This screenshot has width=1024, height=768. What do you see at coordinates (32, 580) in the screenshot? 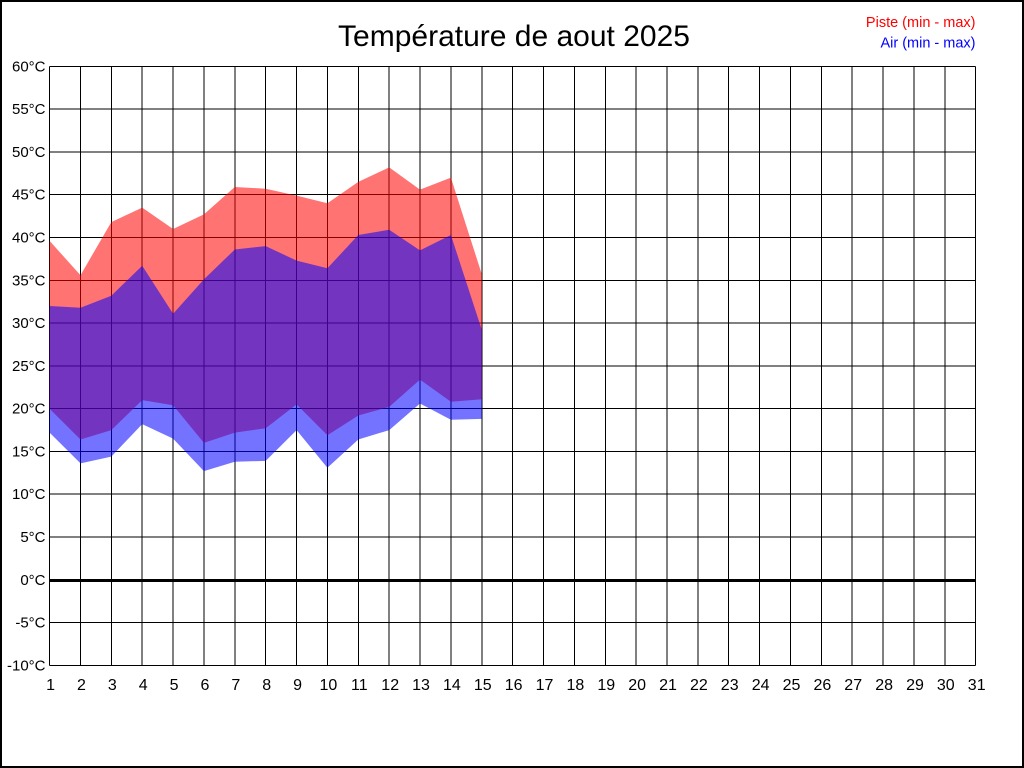
I see `svg-text: 0°C` at bounding box center [32, 580].